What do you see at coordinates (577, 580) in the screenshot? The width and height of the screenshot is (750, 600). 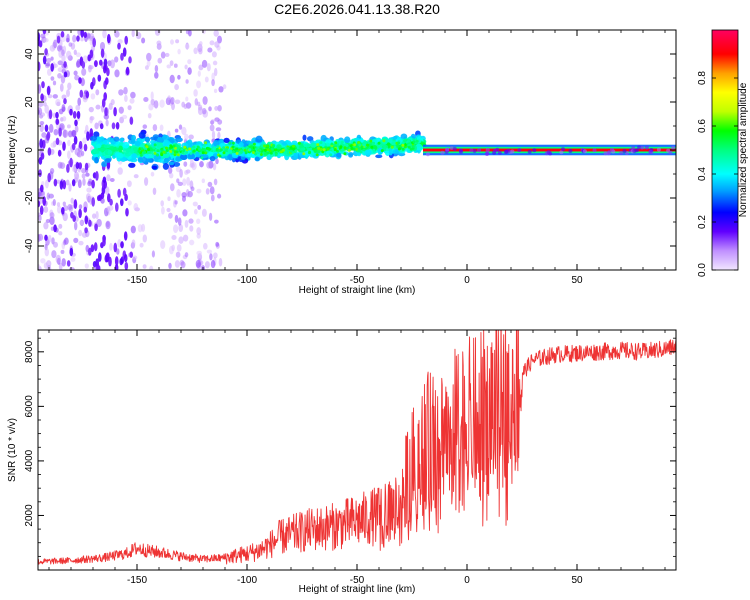 I see `snr-xtick-label: 50` at bounding box center [577, 580].